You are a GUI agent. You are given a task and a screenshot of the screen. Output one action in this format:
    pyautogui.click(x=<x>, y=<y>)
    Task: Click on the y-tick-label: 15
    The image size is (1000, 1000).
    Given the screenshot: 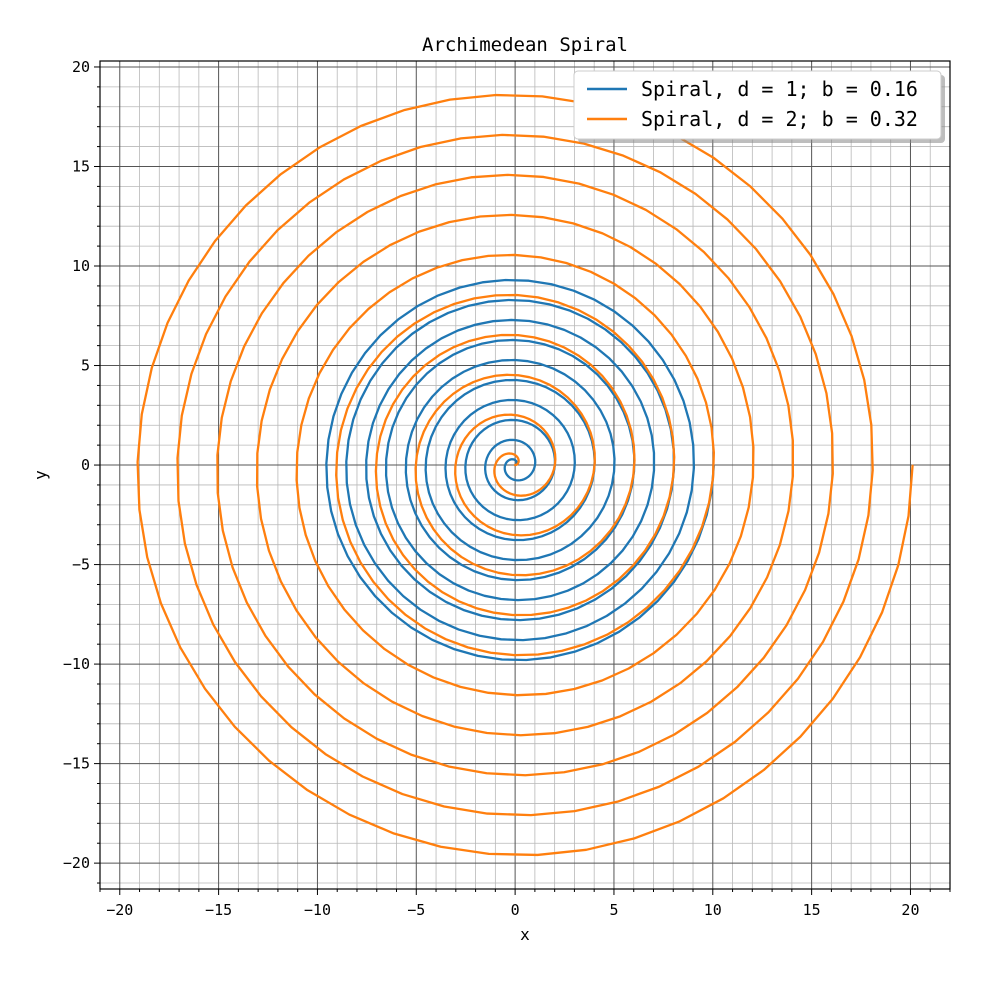 What is the action you would take?
    pyautogui.click(x=81, y=166)
    